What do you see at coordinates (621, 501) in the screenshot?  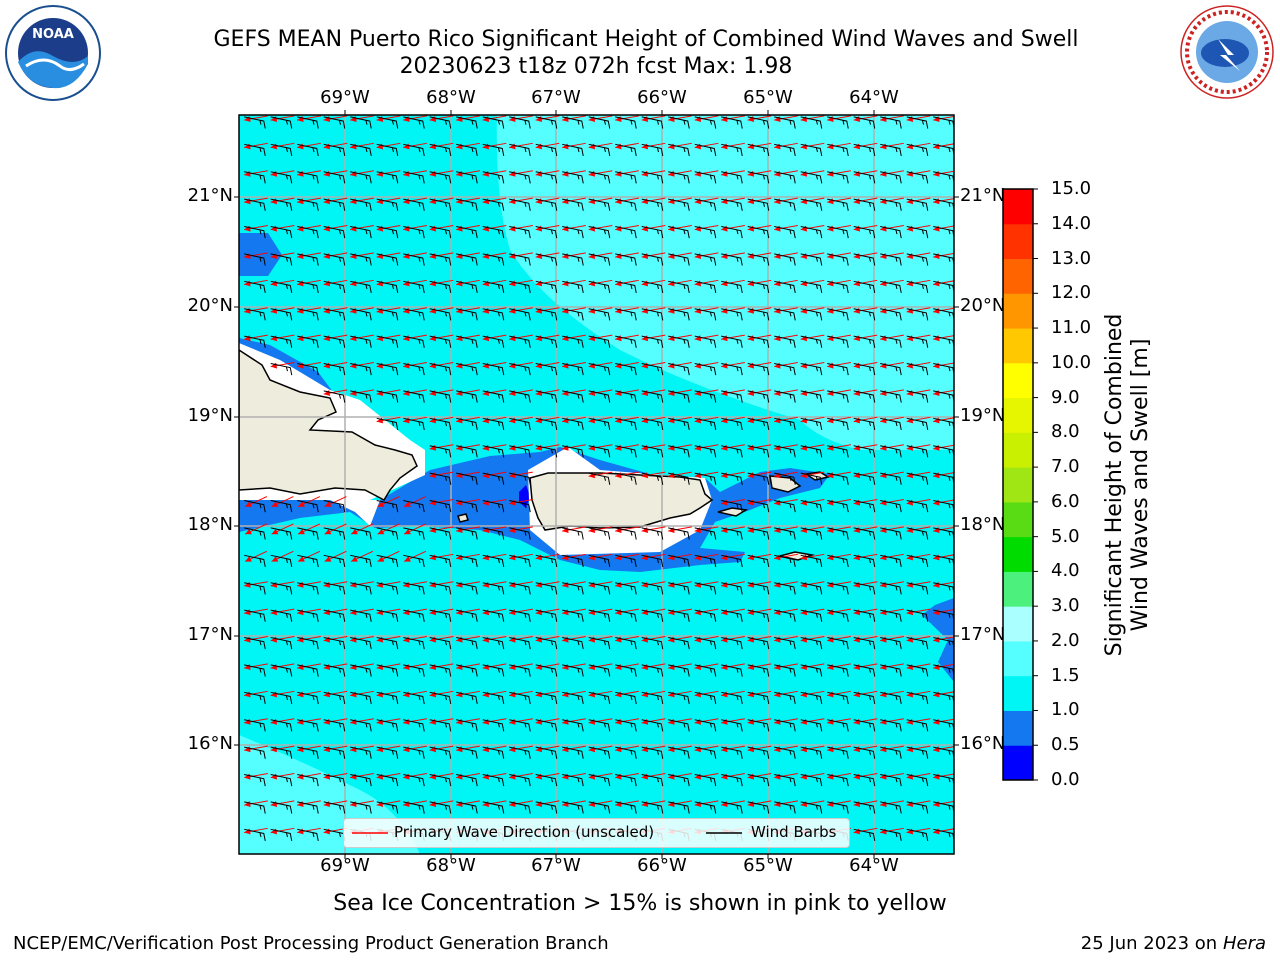 I see `land-puerto-rico` at bounding box center [621, 501].